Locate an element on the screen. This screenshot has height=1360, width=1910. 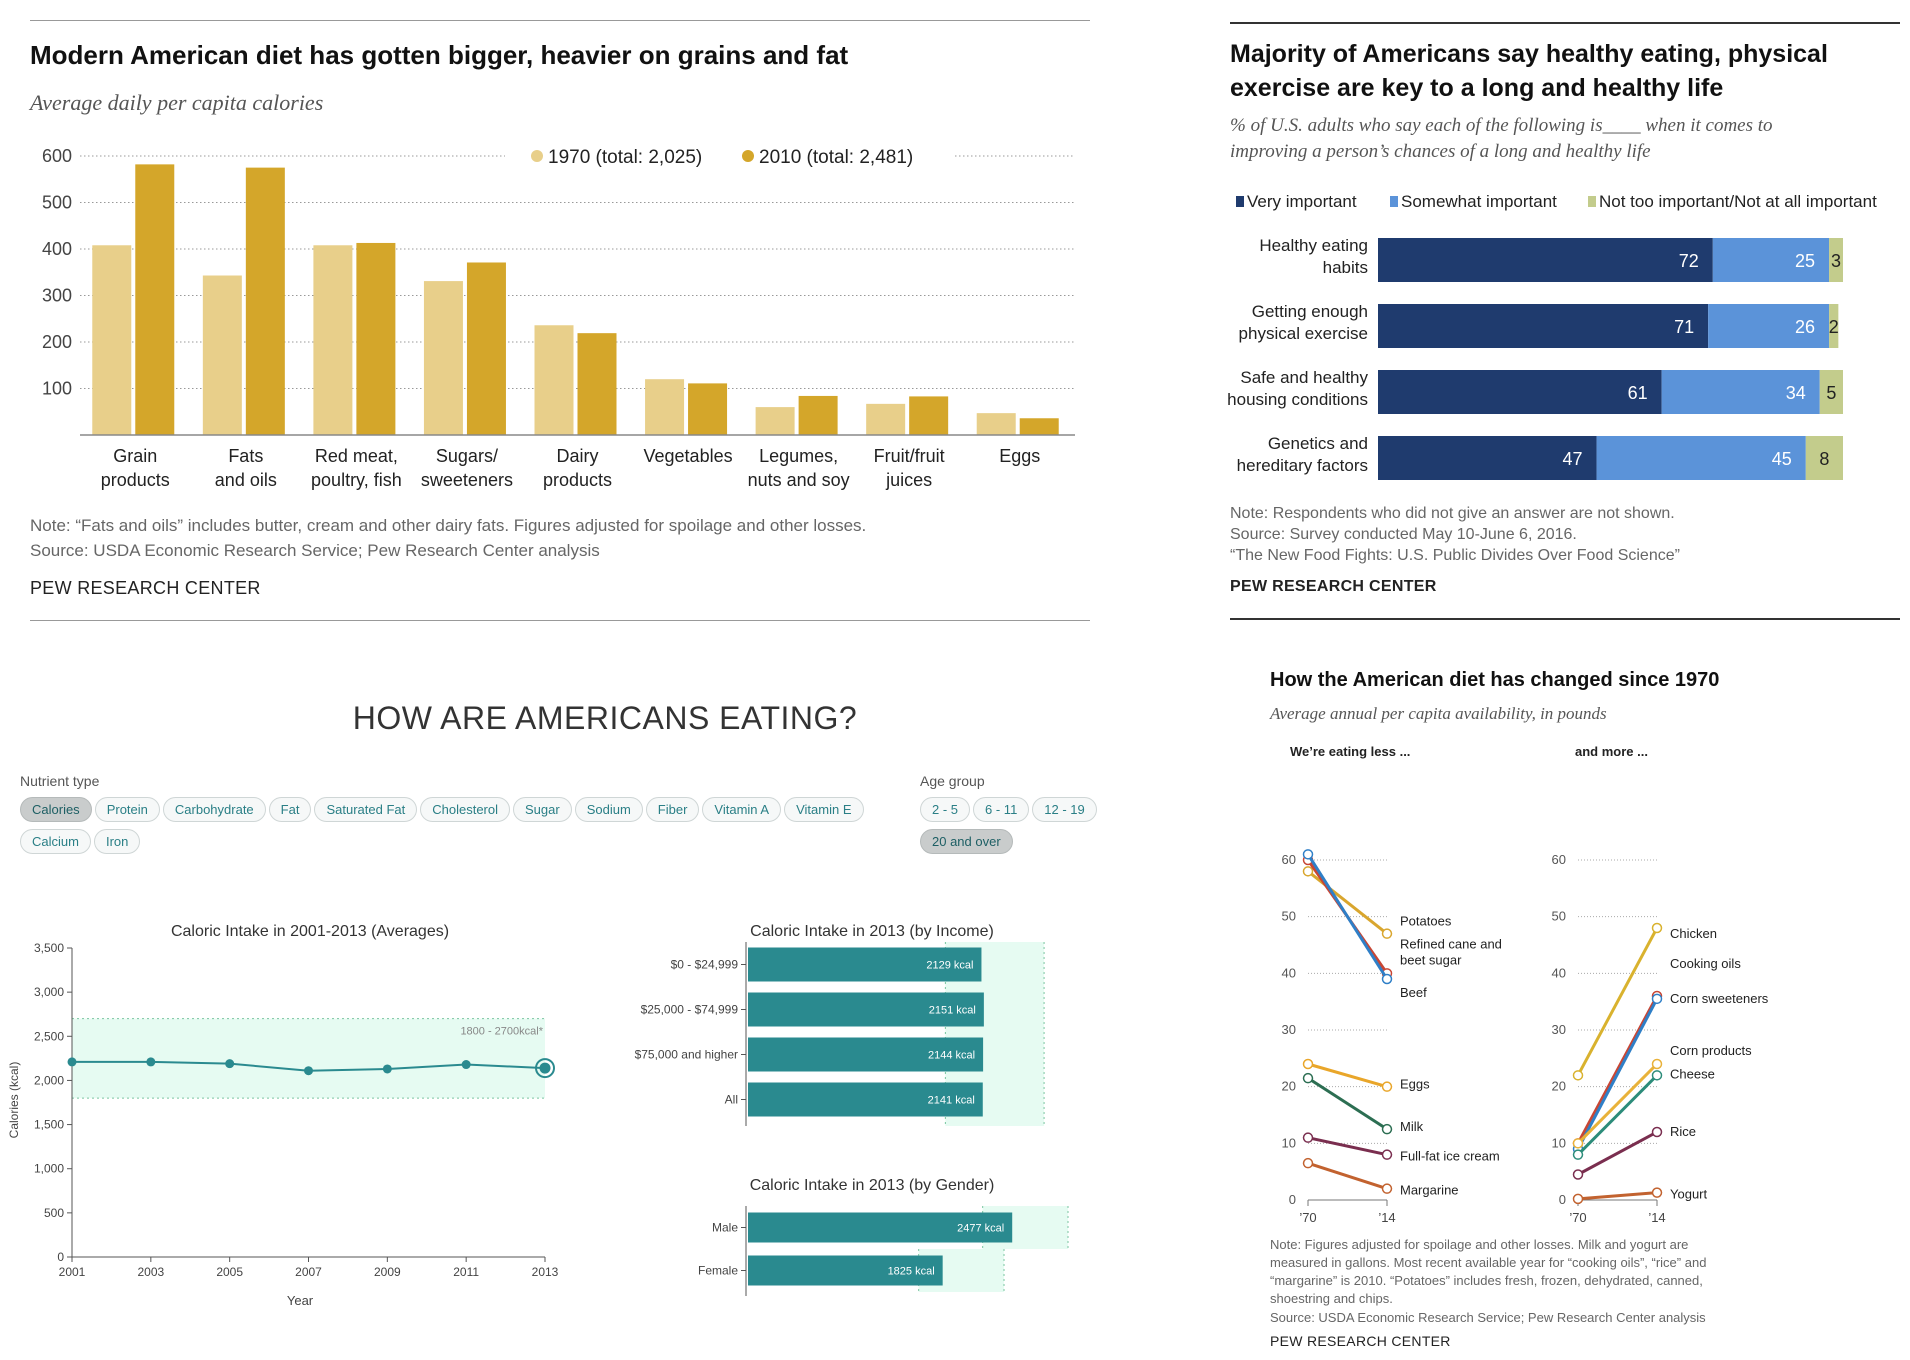
value-label: 5 is located at coordinates (1831, 393).